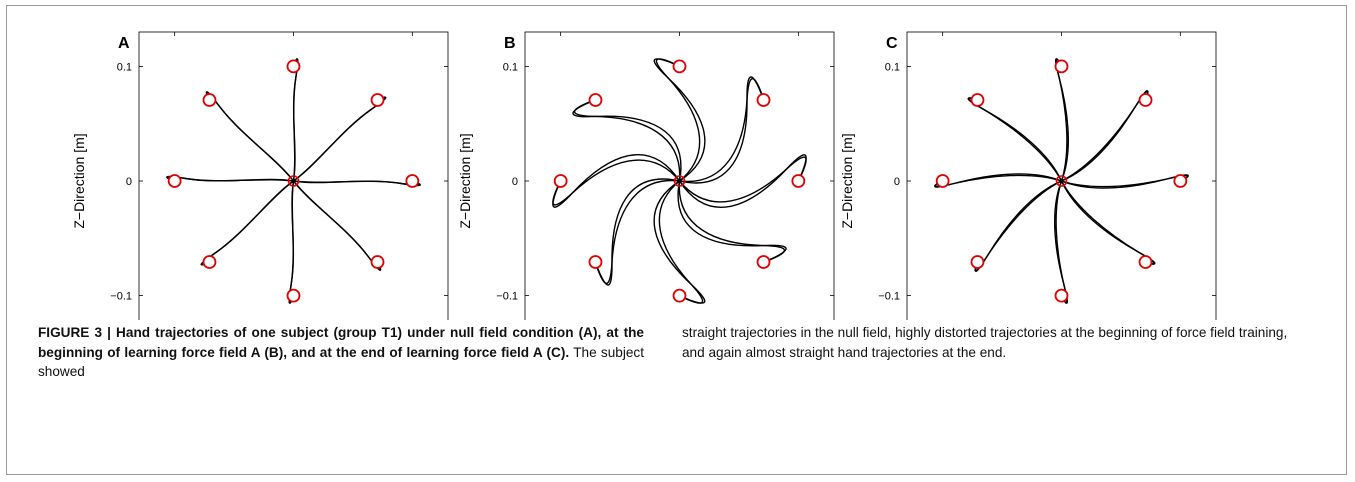  Describe the element at coordinates (892, 43) in the screenshot. I see `panel-label: C` at that location.